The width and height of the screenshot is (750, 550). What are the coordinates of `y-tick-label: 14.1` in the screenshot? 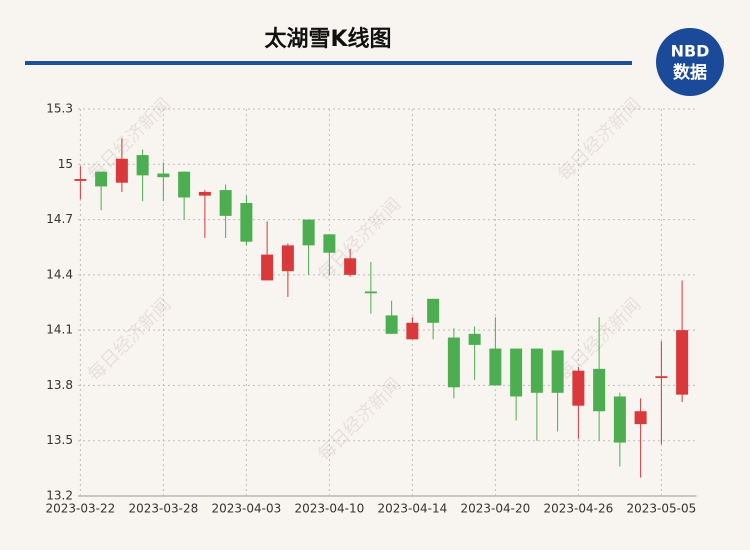 It's located at (59, 330).